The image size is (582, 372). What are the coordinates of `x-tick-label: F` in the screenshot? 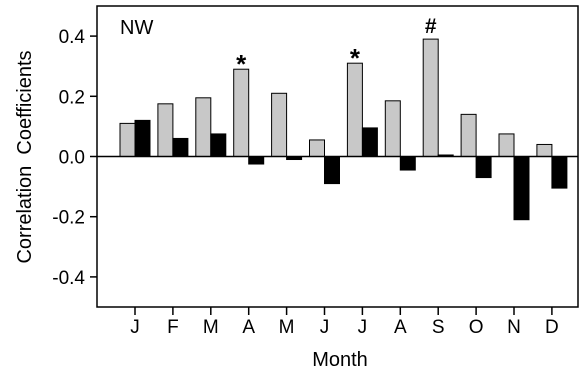 It's located at (173, 327).